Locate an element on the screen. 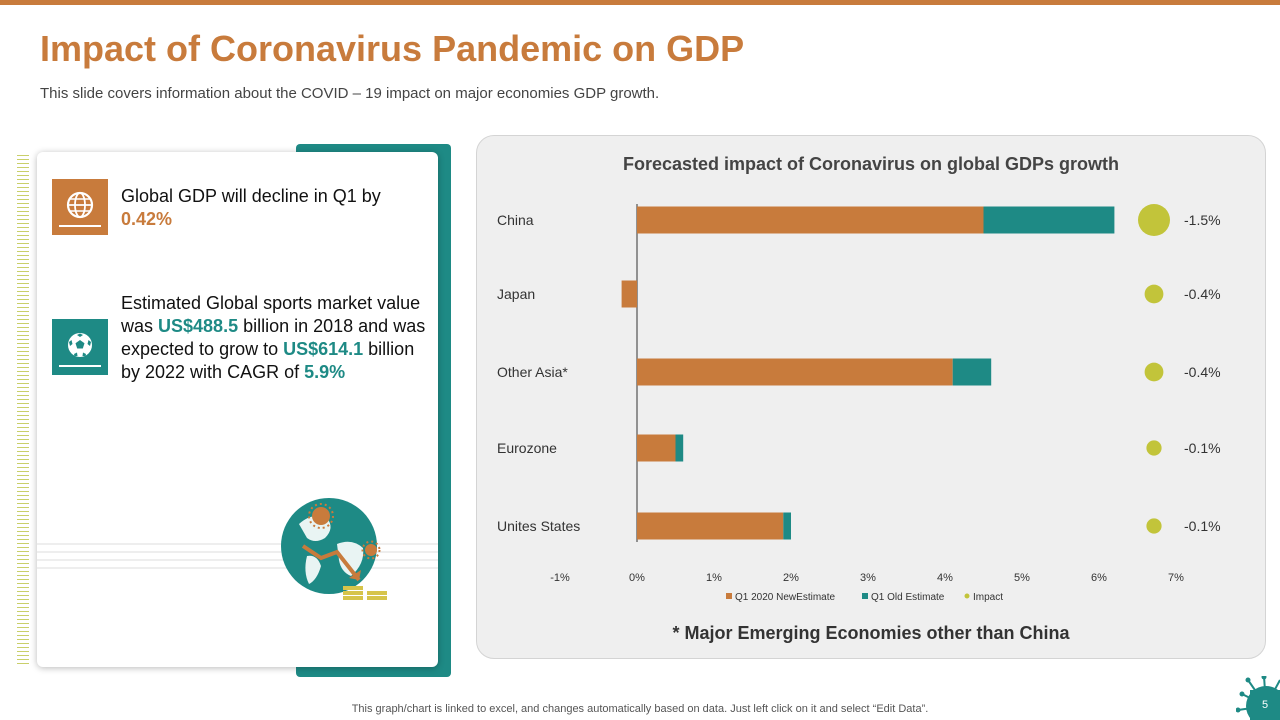 The image size is (1280, 720). gdp-decline-value: 0.42% is located at coordinates (147, 219).